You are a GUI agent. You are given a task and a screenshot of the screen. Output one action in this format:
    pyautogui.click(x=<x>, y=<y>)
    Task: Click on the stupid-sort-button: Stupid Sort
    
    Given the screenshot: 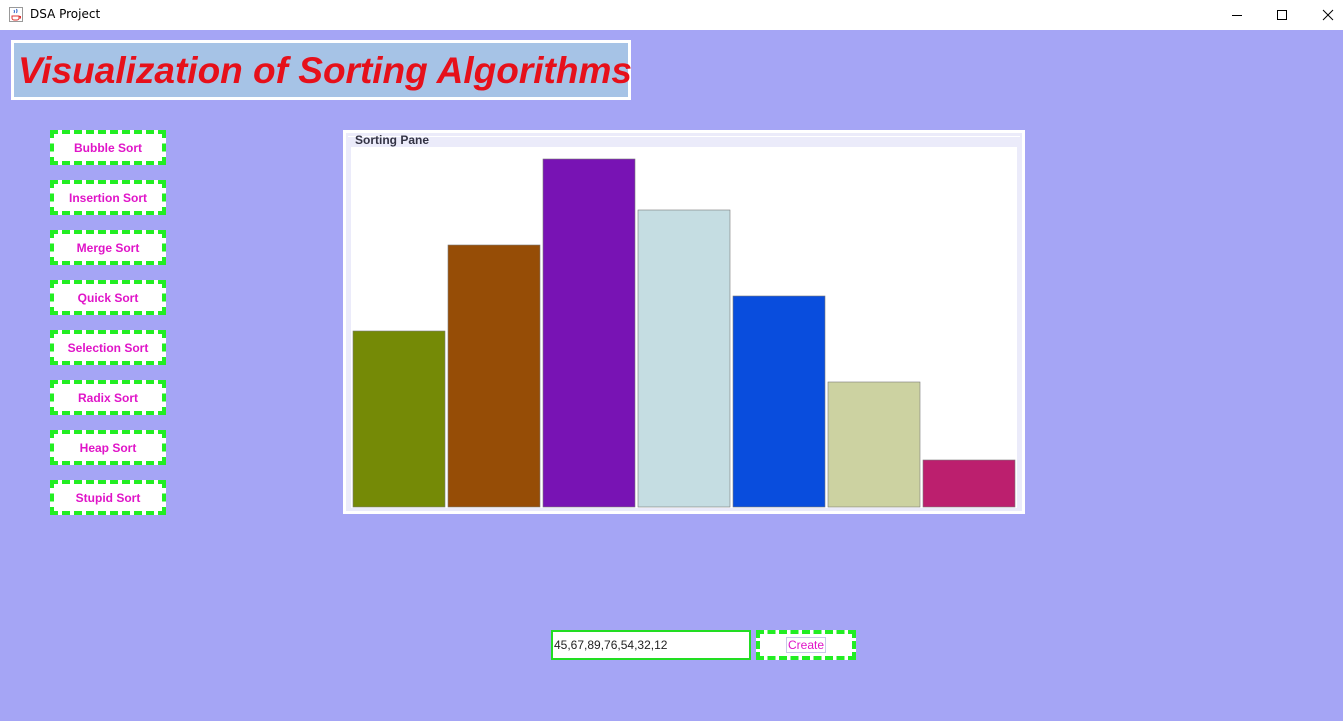 What is the action you would take?
    pyautogui.click(x=108, y=497)
    